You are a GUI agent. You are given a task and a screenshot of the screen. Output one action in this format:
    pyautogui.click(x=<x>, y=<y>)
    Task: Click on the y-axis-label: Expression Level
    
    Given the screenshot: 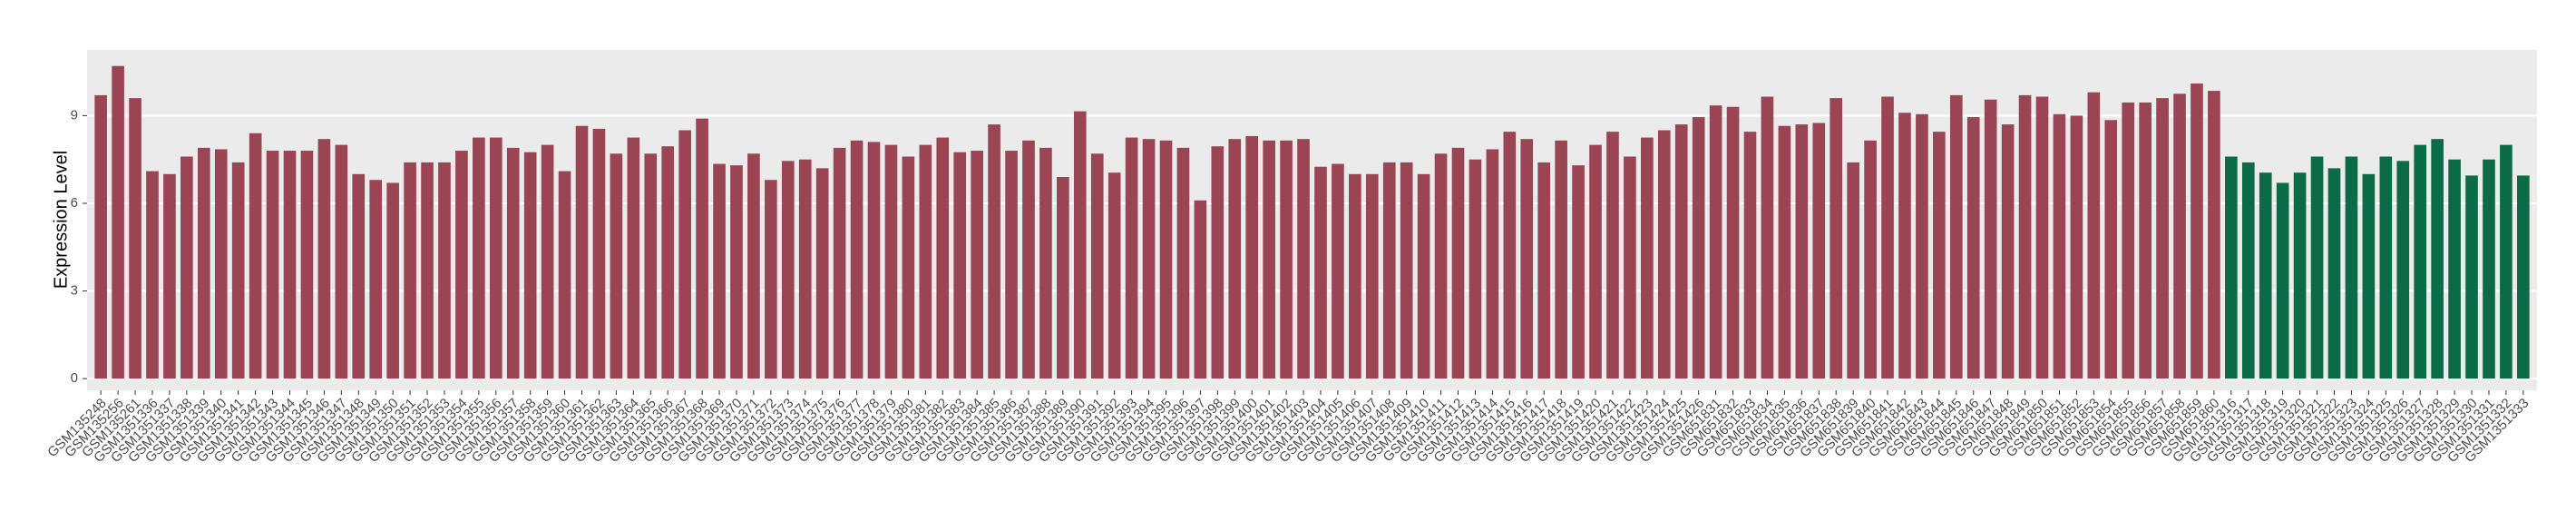 What is the action you would take?
    pyautogui.click(x=61, y=220)
    